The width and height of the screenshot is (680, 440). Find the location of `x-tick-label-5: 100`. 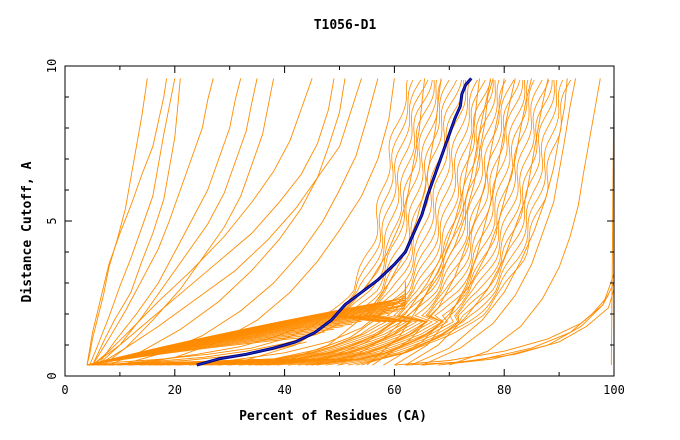

x-tick-label-5: 100 is located at coordinates (614, 390).